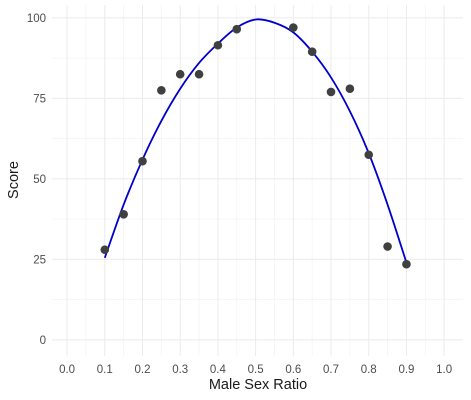 The height and width of the screenshot is (400, 471). Describe the element at coordinates (39, 260) in the screenshot. I see `y-tick-label: 25` at that location.